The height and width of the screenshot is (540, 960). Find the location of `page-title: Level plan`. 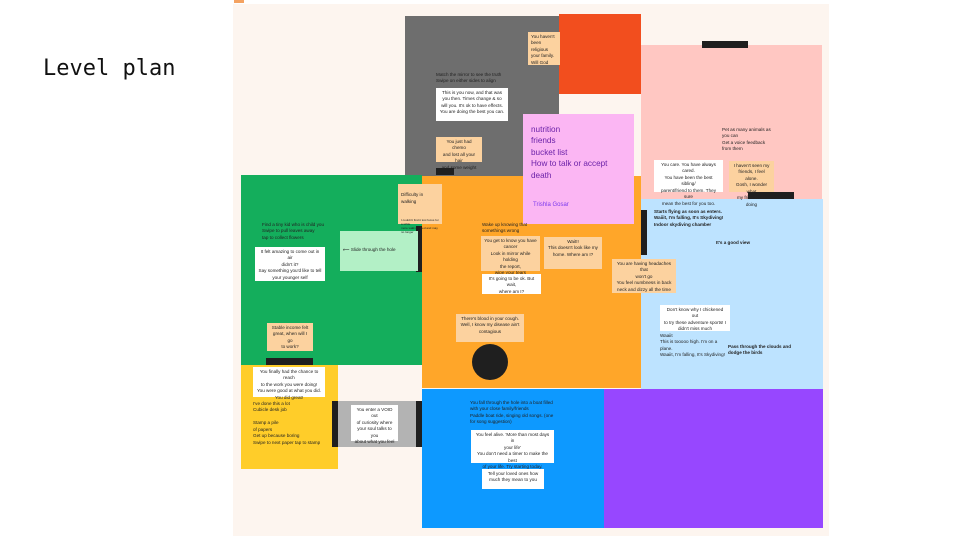

page-title: Level plan is located at coordinates (109, 68).